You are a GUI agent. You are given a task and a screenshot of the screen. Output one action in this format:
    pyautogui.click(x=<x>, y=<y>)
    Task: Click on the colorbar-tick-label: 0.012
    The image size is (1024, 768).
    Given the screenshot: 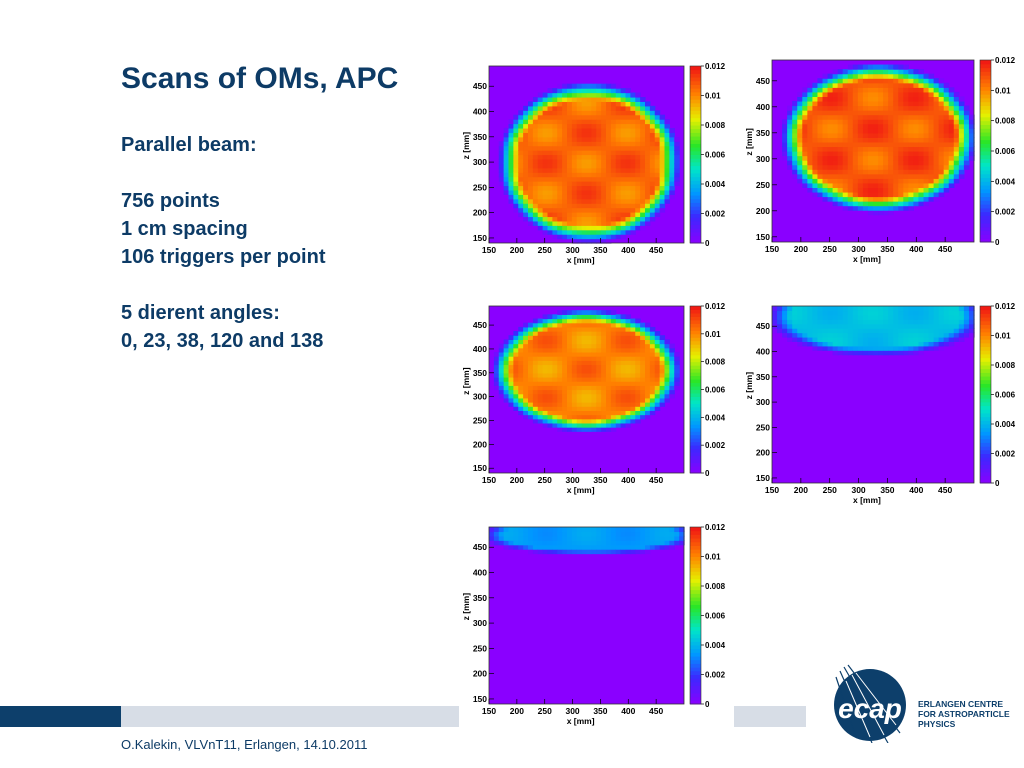 What is the action you would take?
    pyautogui.click(x=1005, y=60)
    